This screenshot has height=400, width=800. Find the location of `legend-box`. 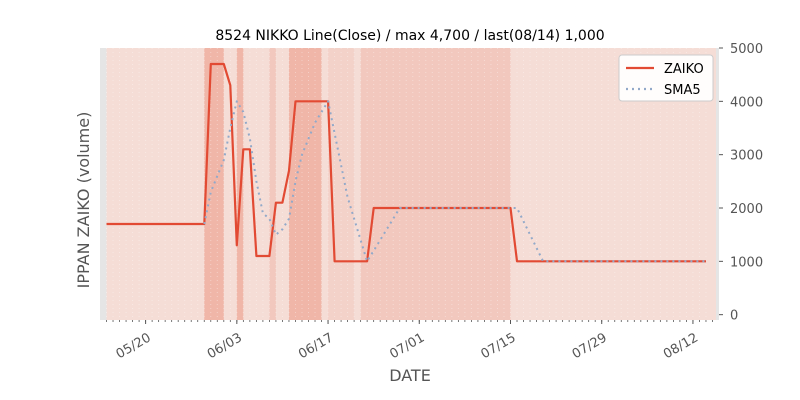

legend-box is located at coordinates (666, 78).